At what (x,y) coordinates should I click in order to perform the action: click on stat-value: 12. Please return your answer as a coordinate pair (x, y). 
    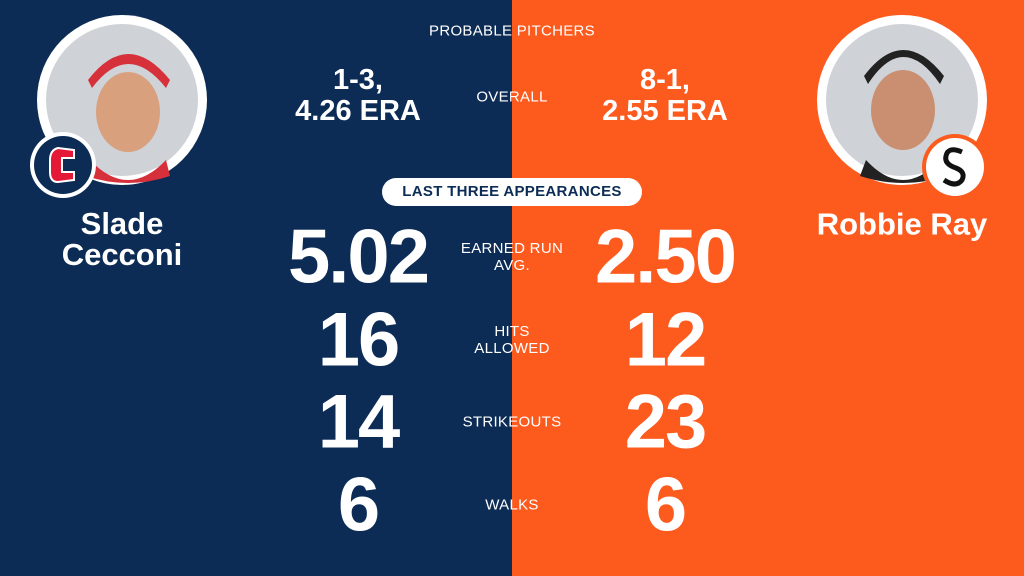
    Looking at the image, I should click on (666, 340).